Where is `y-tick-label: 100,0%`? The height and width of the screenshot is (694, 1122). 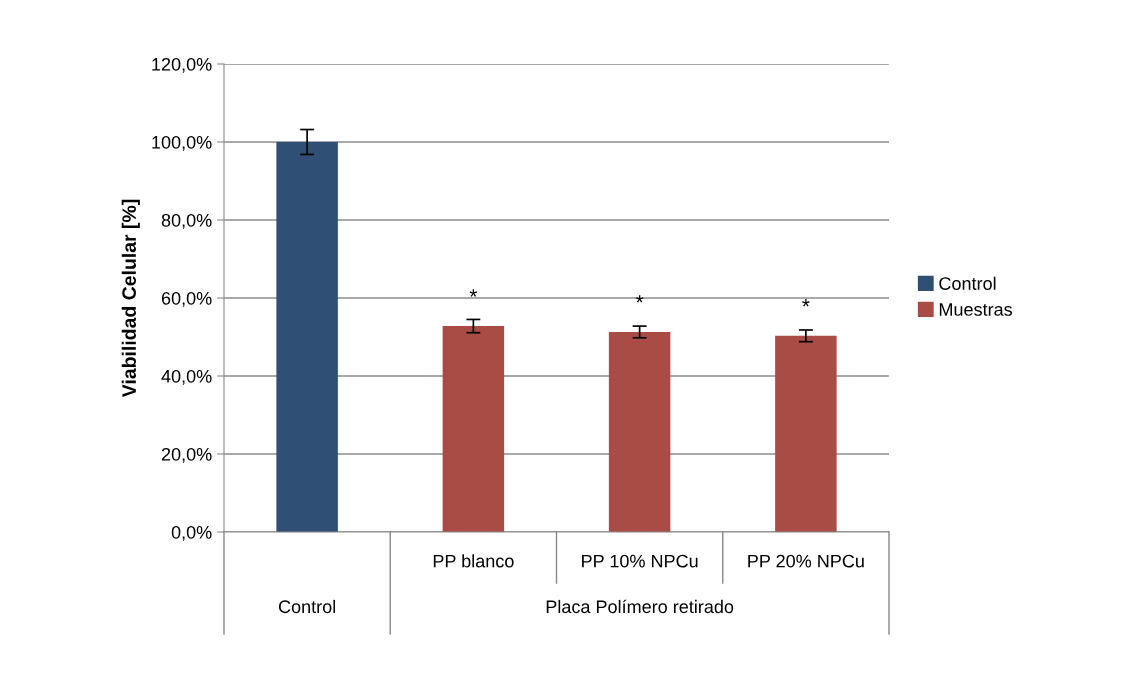
y-tick-label: 100,0% is located at coordinates (182, 143).